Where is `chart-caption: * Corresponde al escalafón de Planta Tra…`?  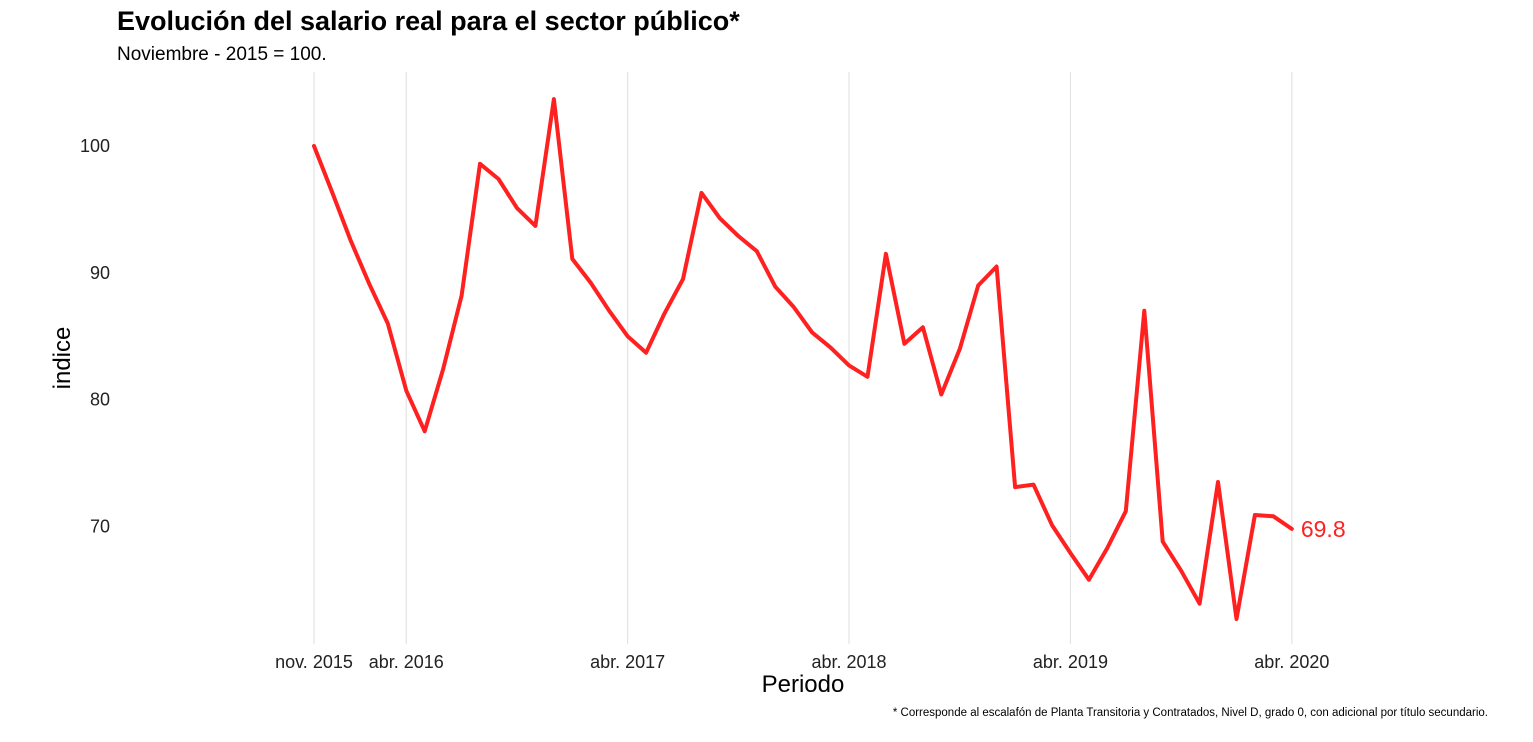 chart-caption: * Corresponde al escalafón de Planta Tra… is located at coordinates (1190, 713).